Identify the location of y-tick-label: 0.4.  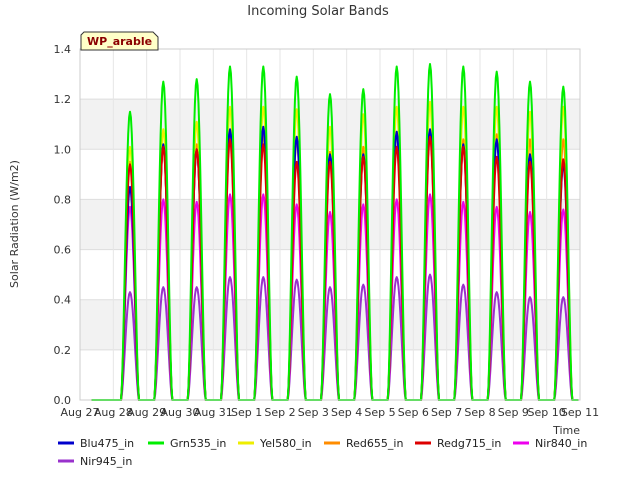
(63, 300).